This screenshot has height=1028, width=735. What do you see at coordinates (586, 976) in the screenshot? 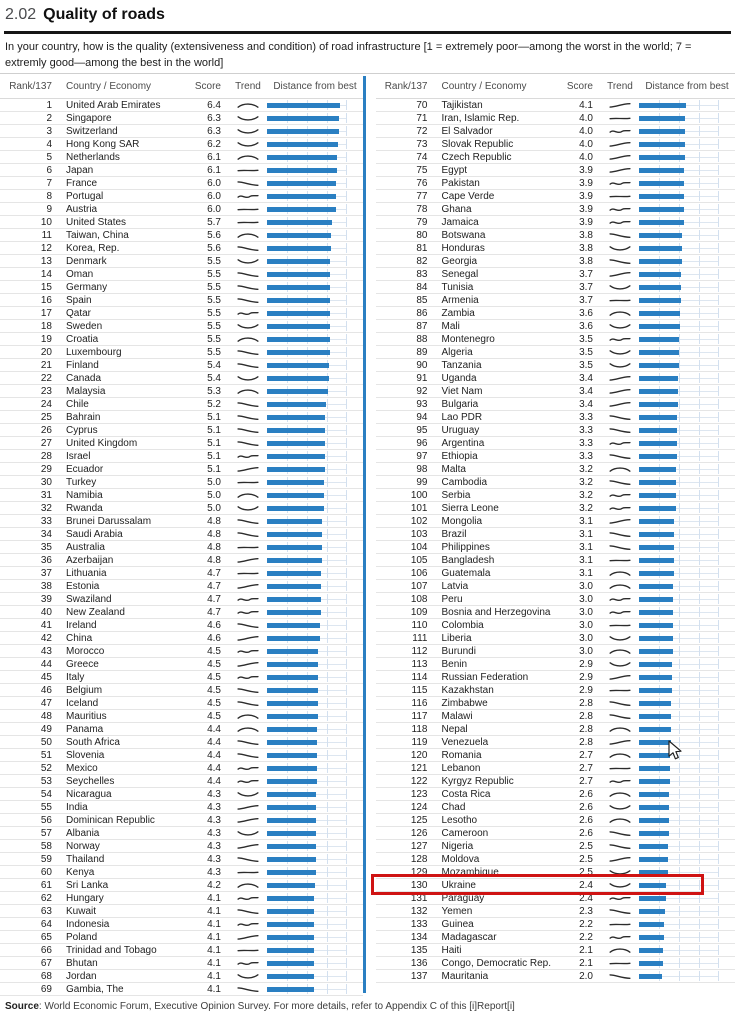
I see `score-cell: 2.0` at bounding box center [586, 976].